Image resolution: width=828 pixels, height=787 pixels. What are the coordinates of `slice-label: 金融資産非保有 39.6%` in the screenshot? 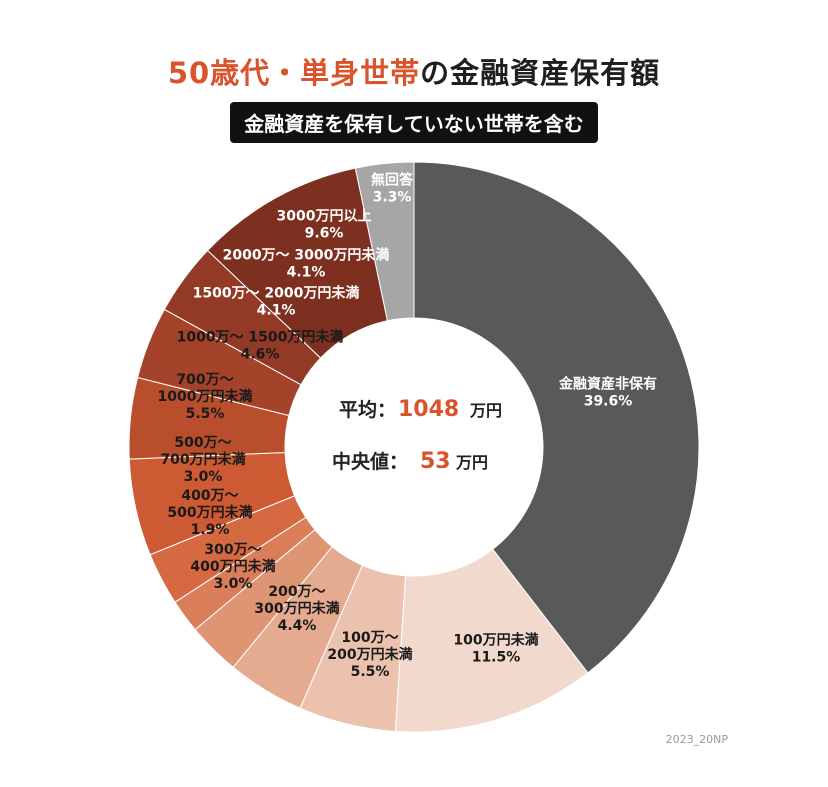 It's located at (607, 393).